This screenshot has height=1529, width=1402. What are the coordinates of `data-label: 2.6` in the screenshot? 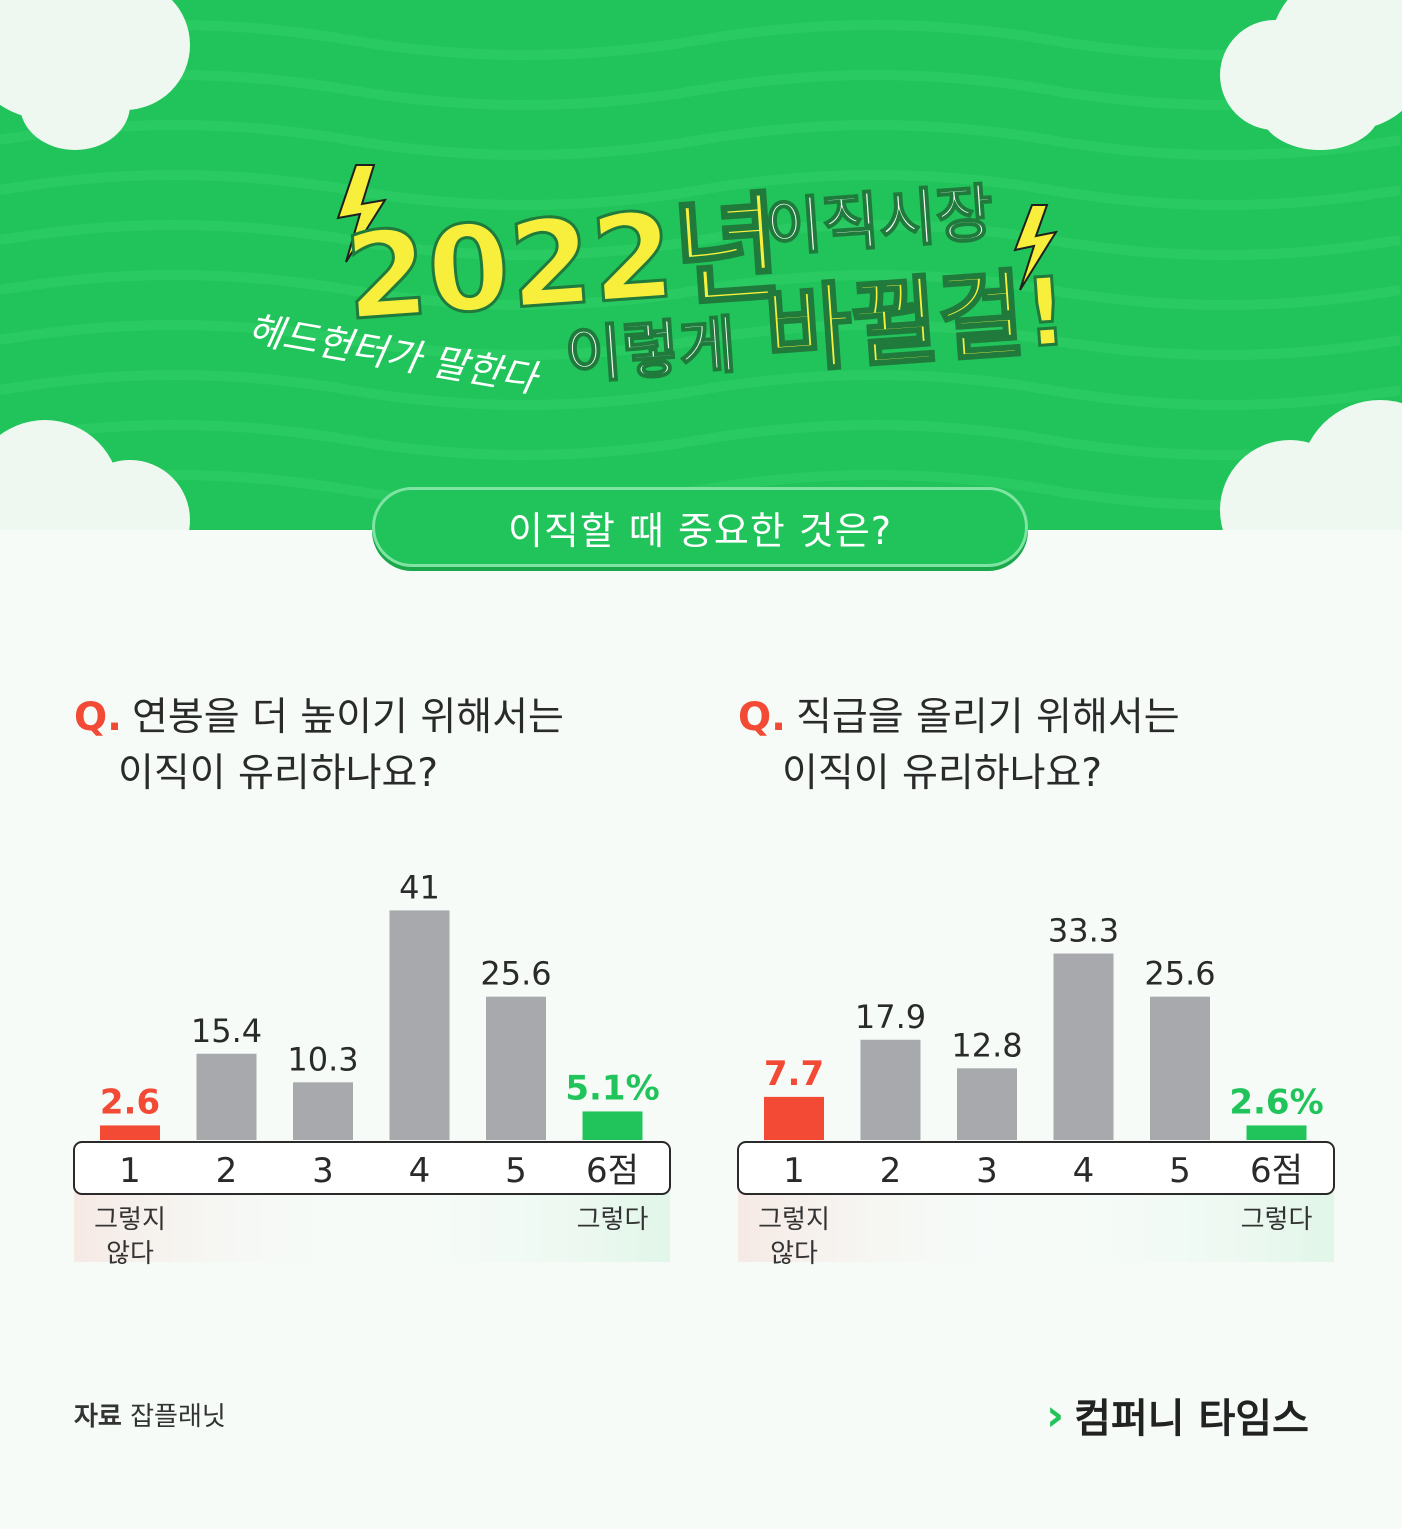 It's located at (130, 1102).